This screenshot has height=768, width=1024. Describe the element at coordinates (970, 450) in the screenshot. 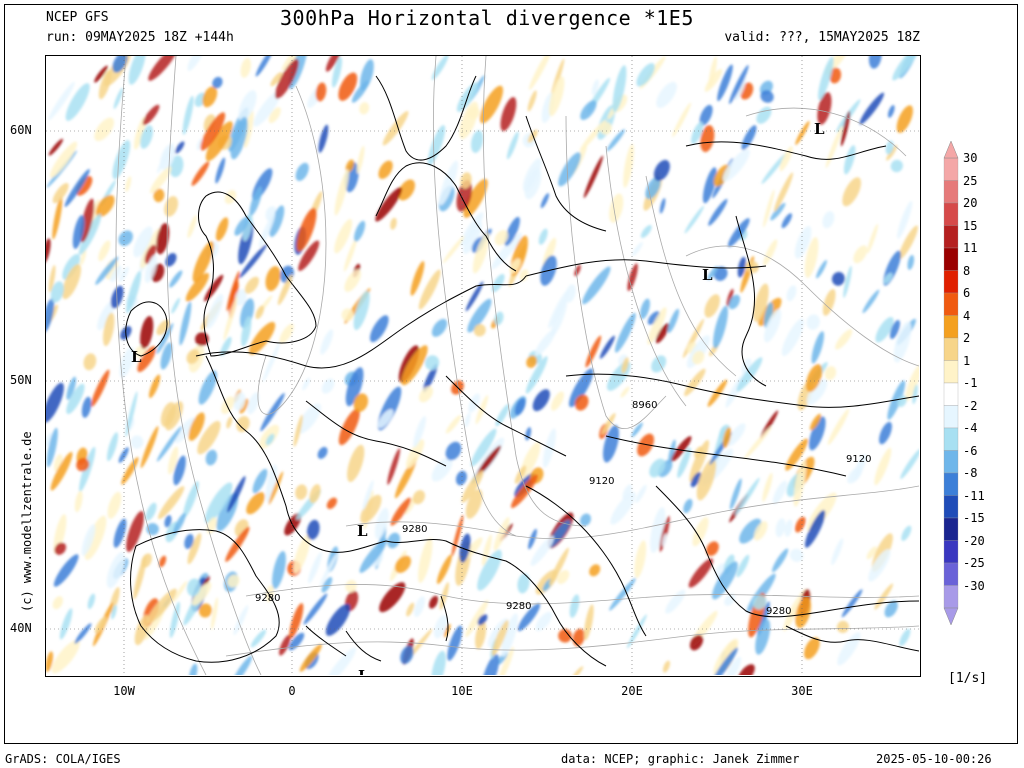

I see `colorbar-tick-label: -6` at that location.